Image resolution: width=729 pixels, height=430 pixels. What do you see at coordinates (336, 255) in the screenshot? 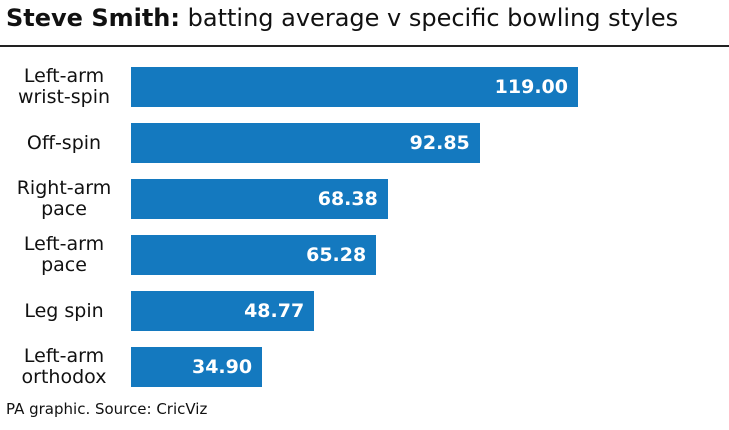
I see `value-label: 65.28` at bounding box center [336, 255].